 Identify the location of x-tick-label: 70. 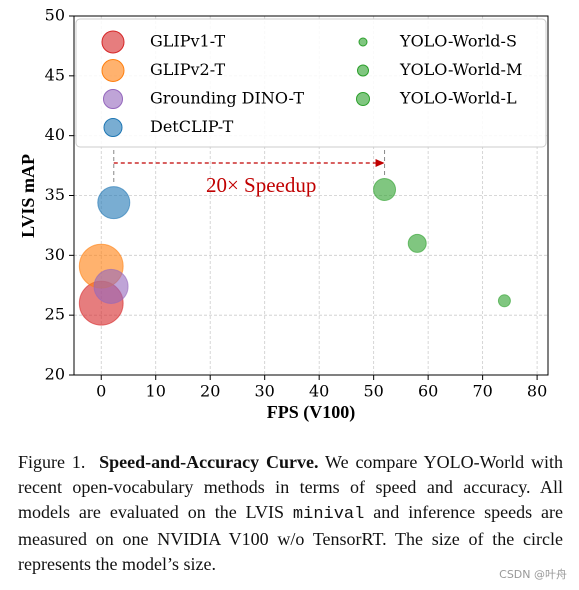
(482, 391).